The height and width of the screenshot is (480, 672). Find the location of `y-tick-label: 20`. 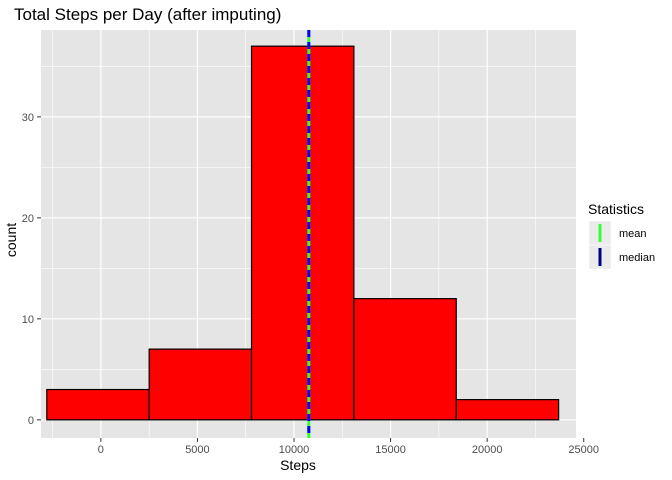

y-tick-label: 20 is located at coordinates (28, 219).